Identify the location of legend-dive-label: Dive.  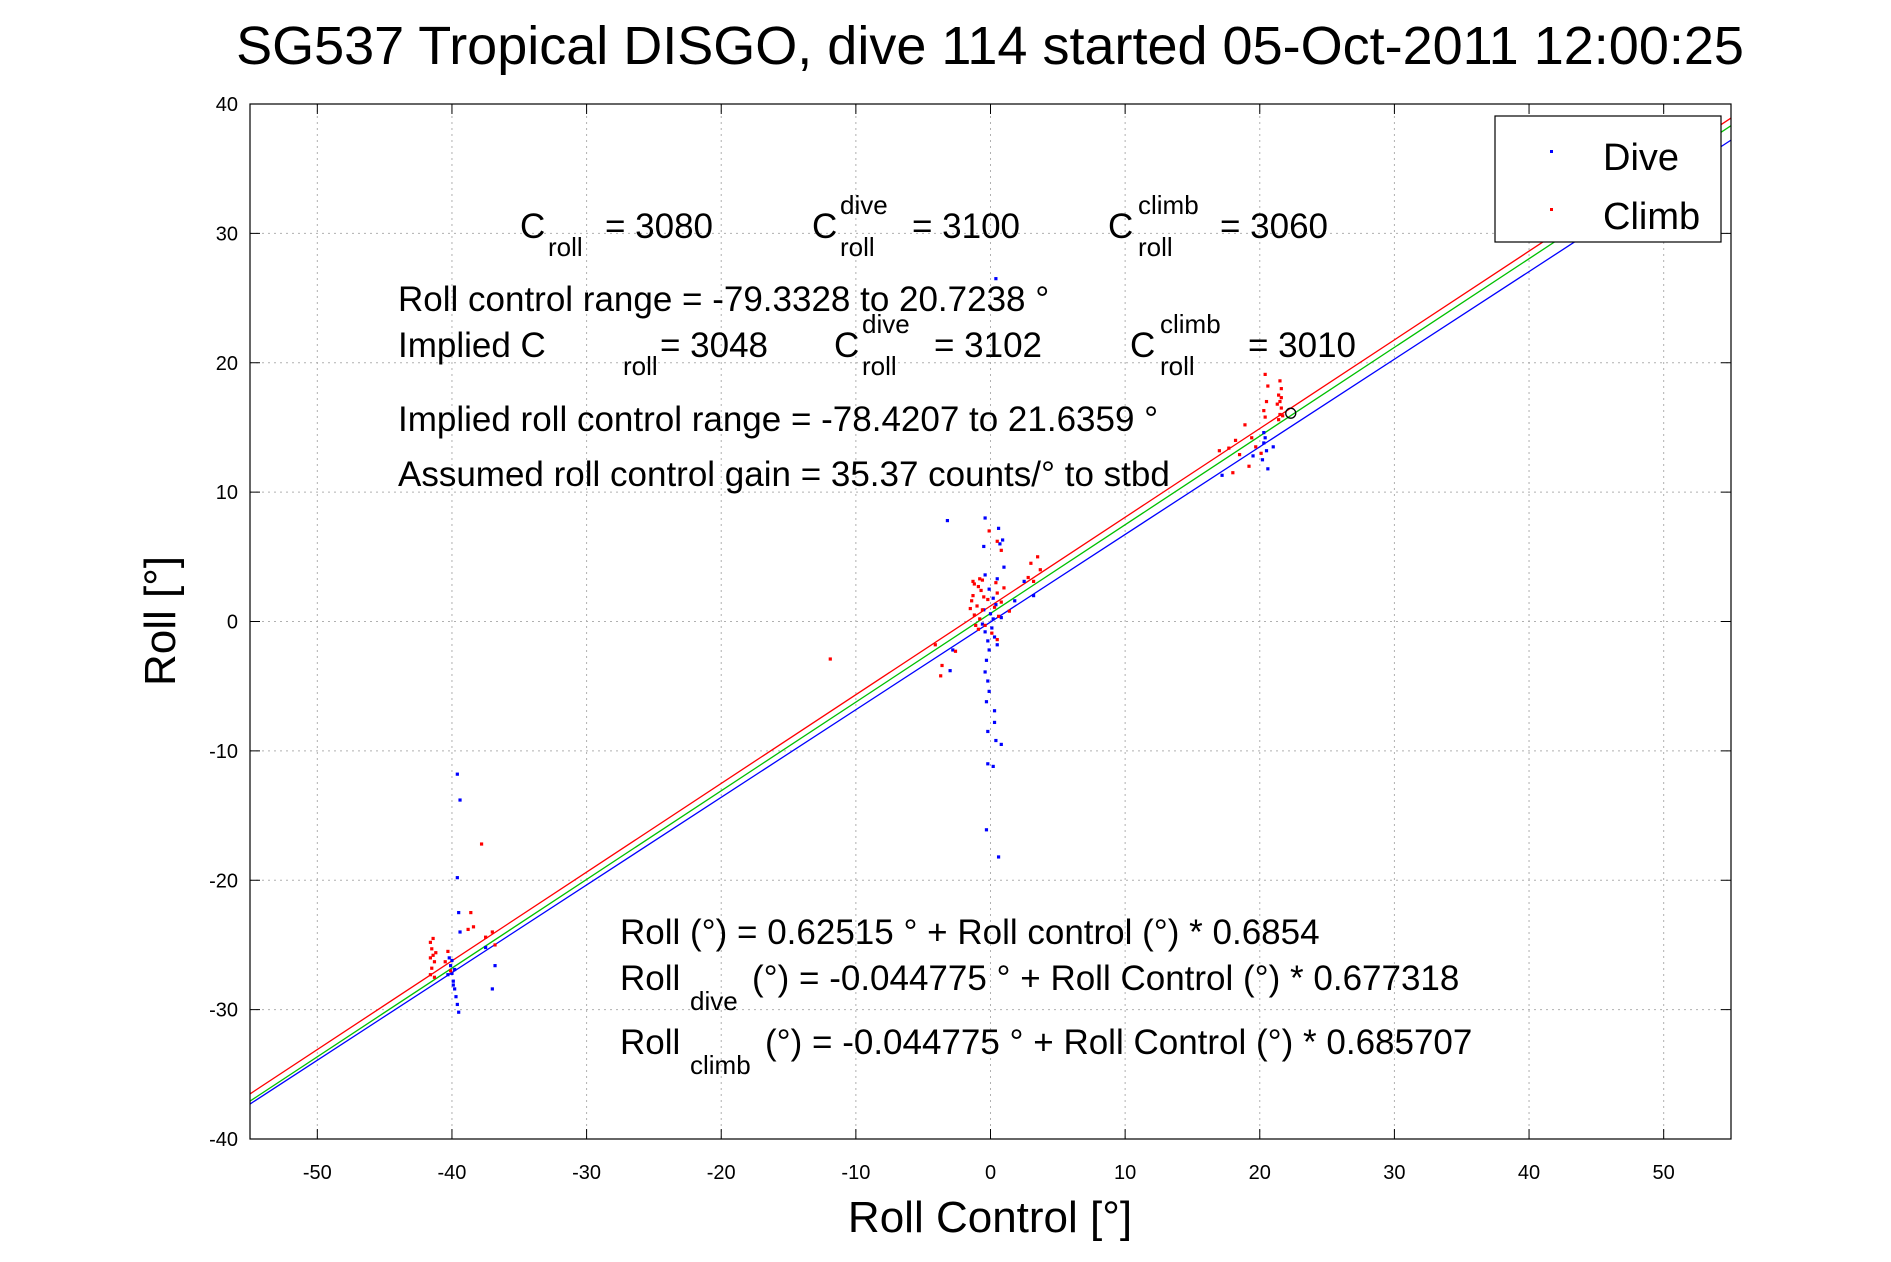
(1641, 158).